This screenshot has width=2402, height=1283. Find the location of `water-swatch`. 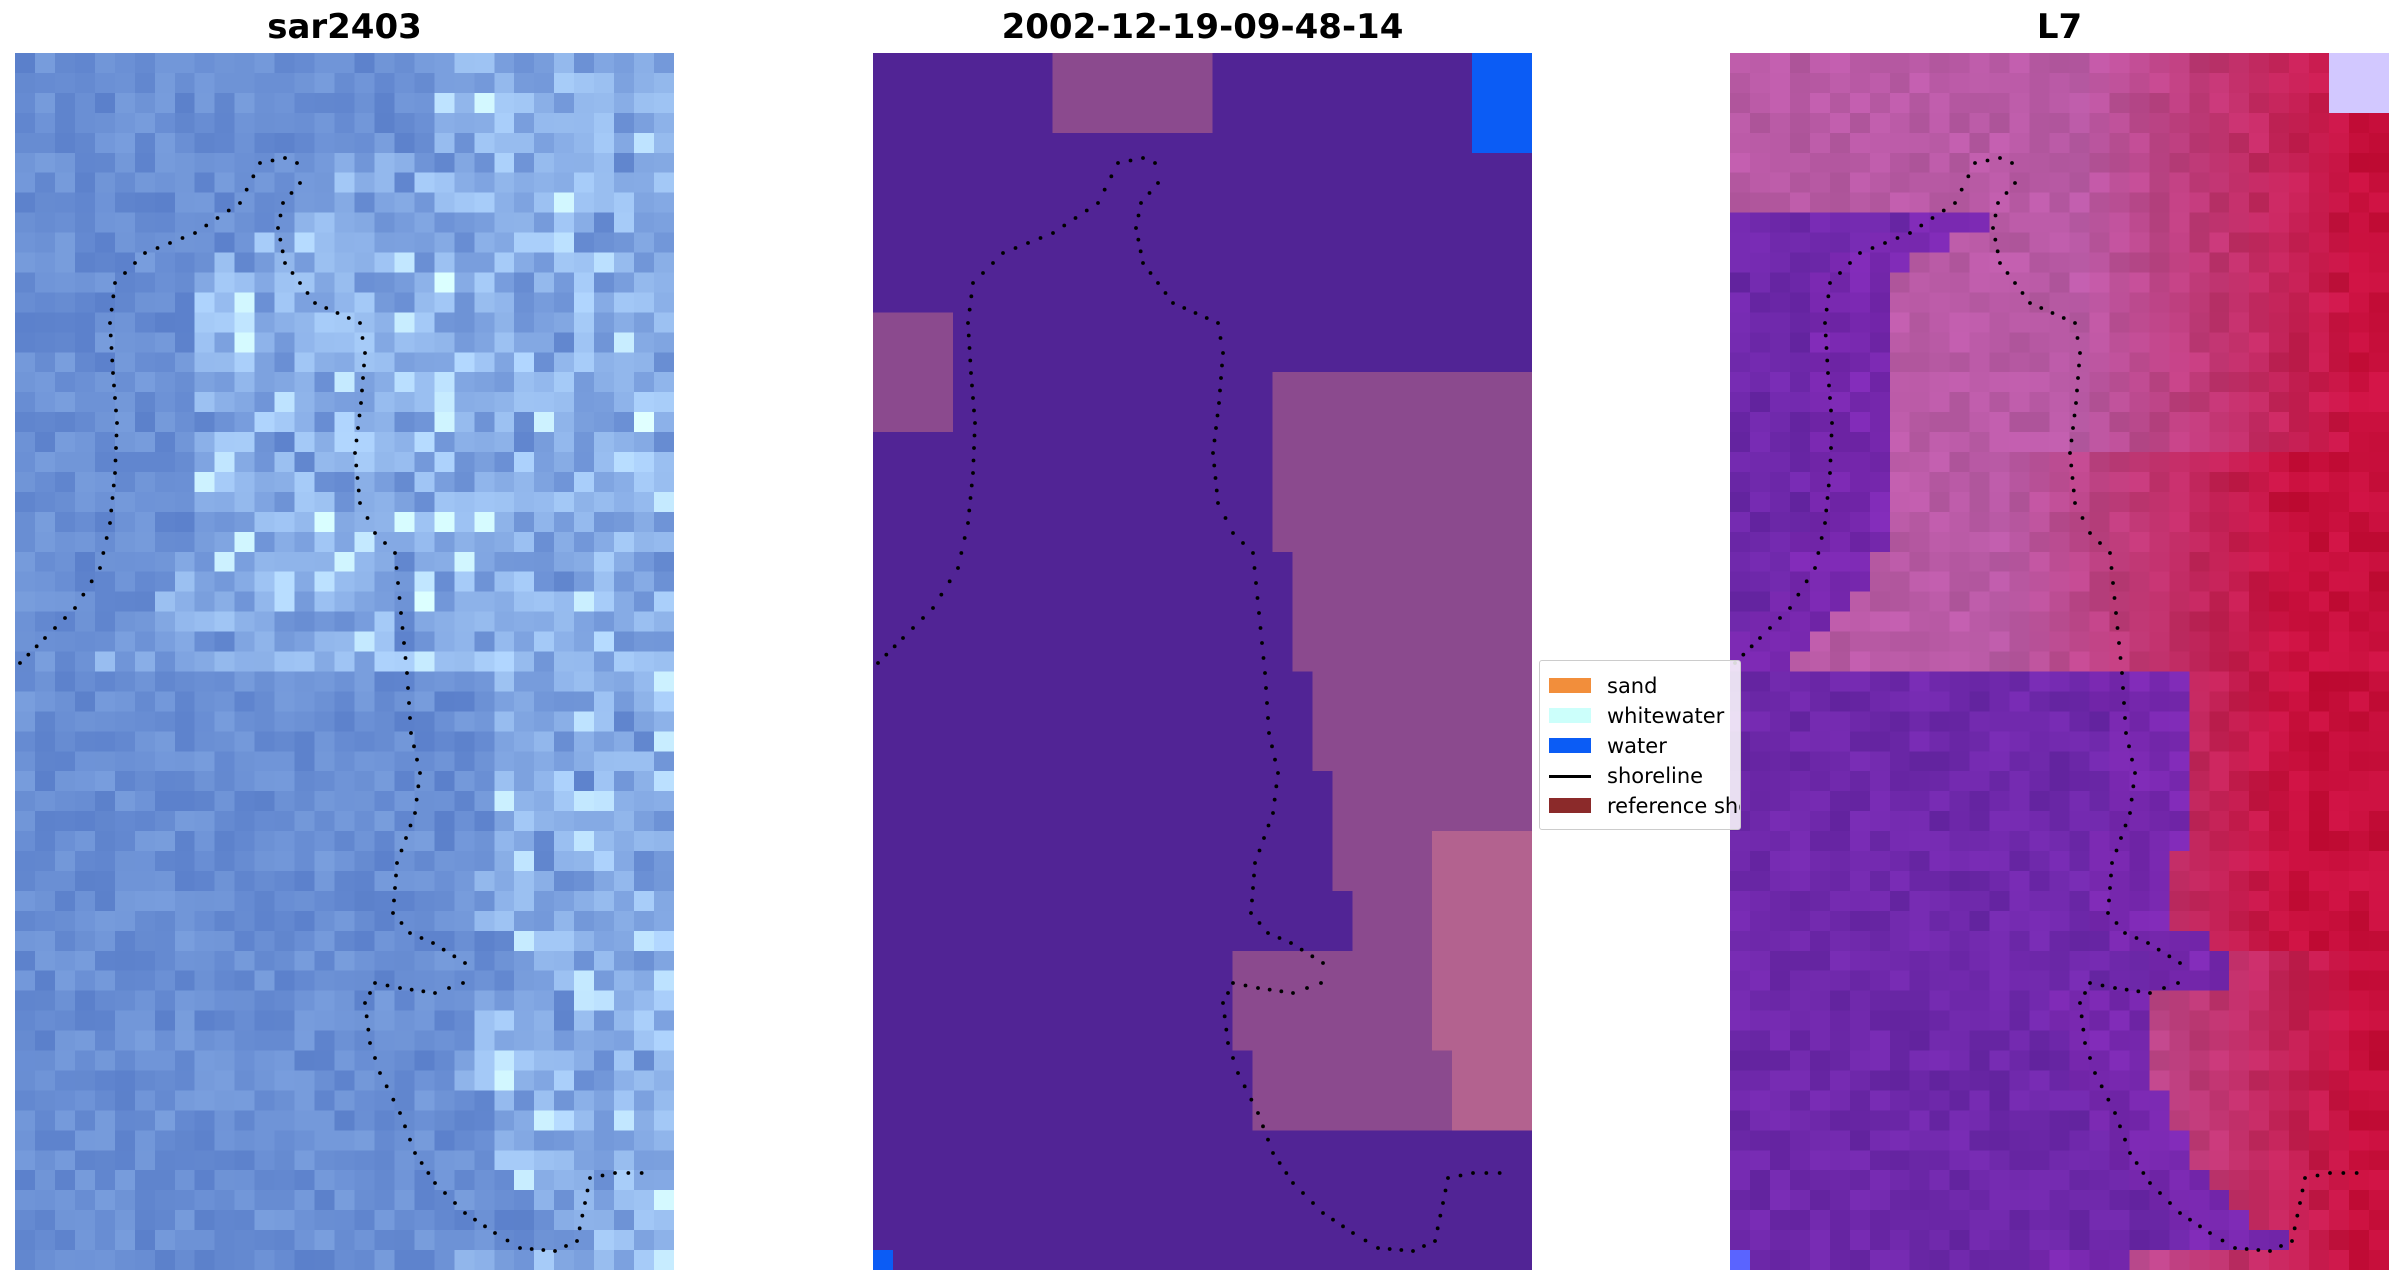

water-swatch is located at coordinates (1570, 745).